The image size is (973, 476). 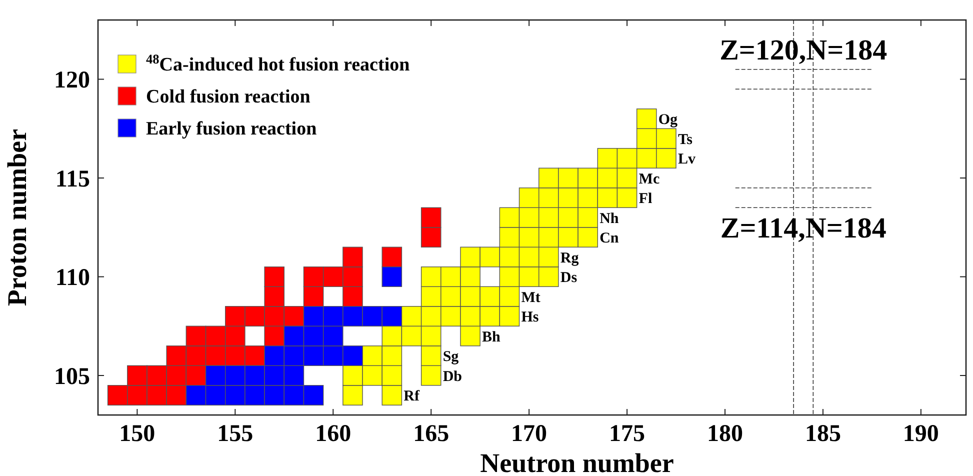 What do you see at coordinates (685, 140) in the screenshot?
I see `annotation: Ts` at bounding box center [685, 140].